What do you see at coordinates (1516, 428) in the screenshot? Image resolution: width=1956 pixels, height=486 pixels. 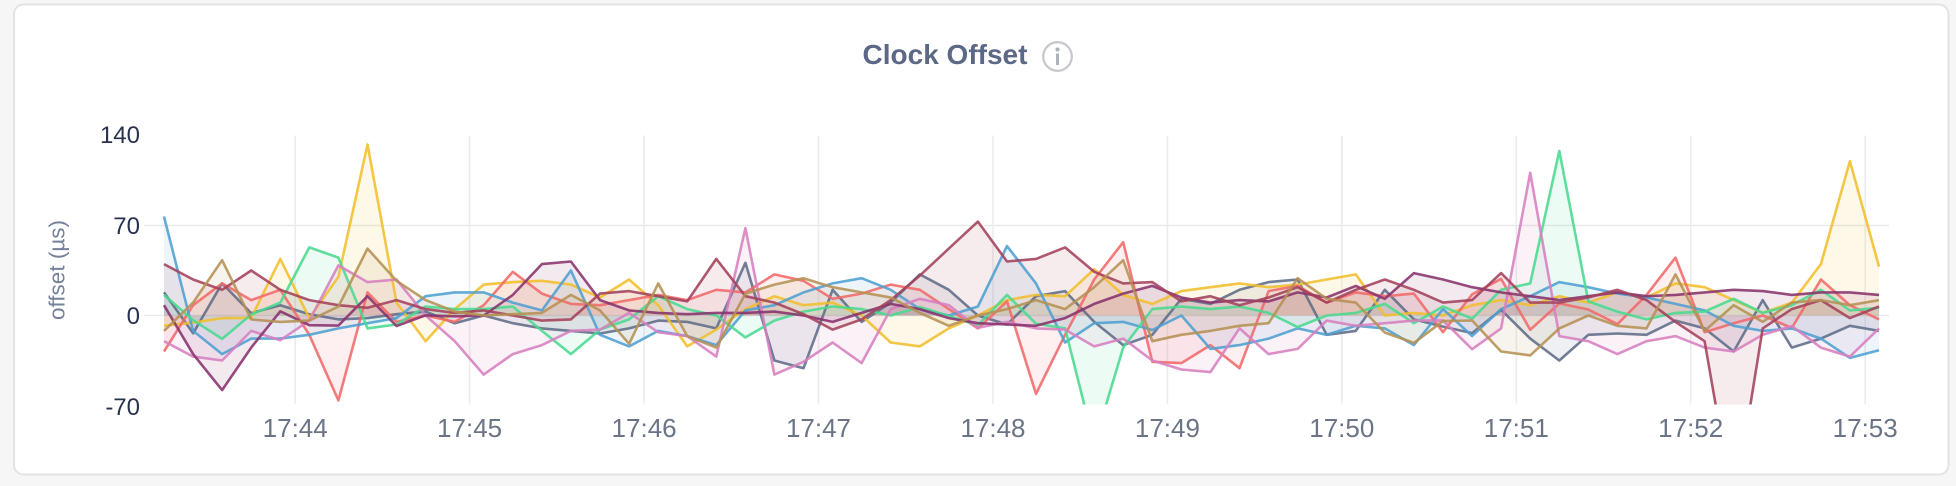 I see `svg-text: 17:51` at bounding box center [1516, 428].